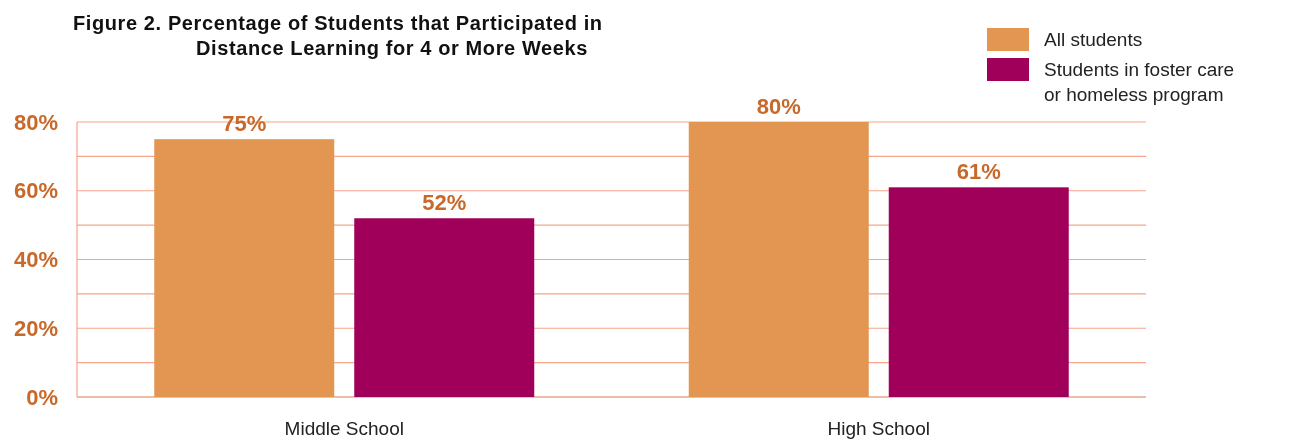  What do you see at coordinates (35, 260) in the screenshot?
I see `y-tick-label: 40%` at bounding box center [35, 260].